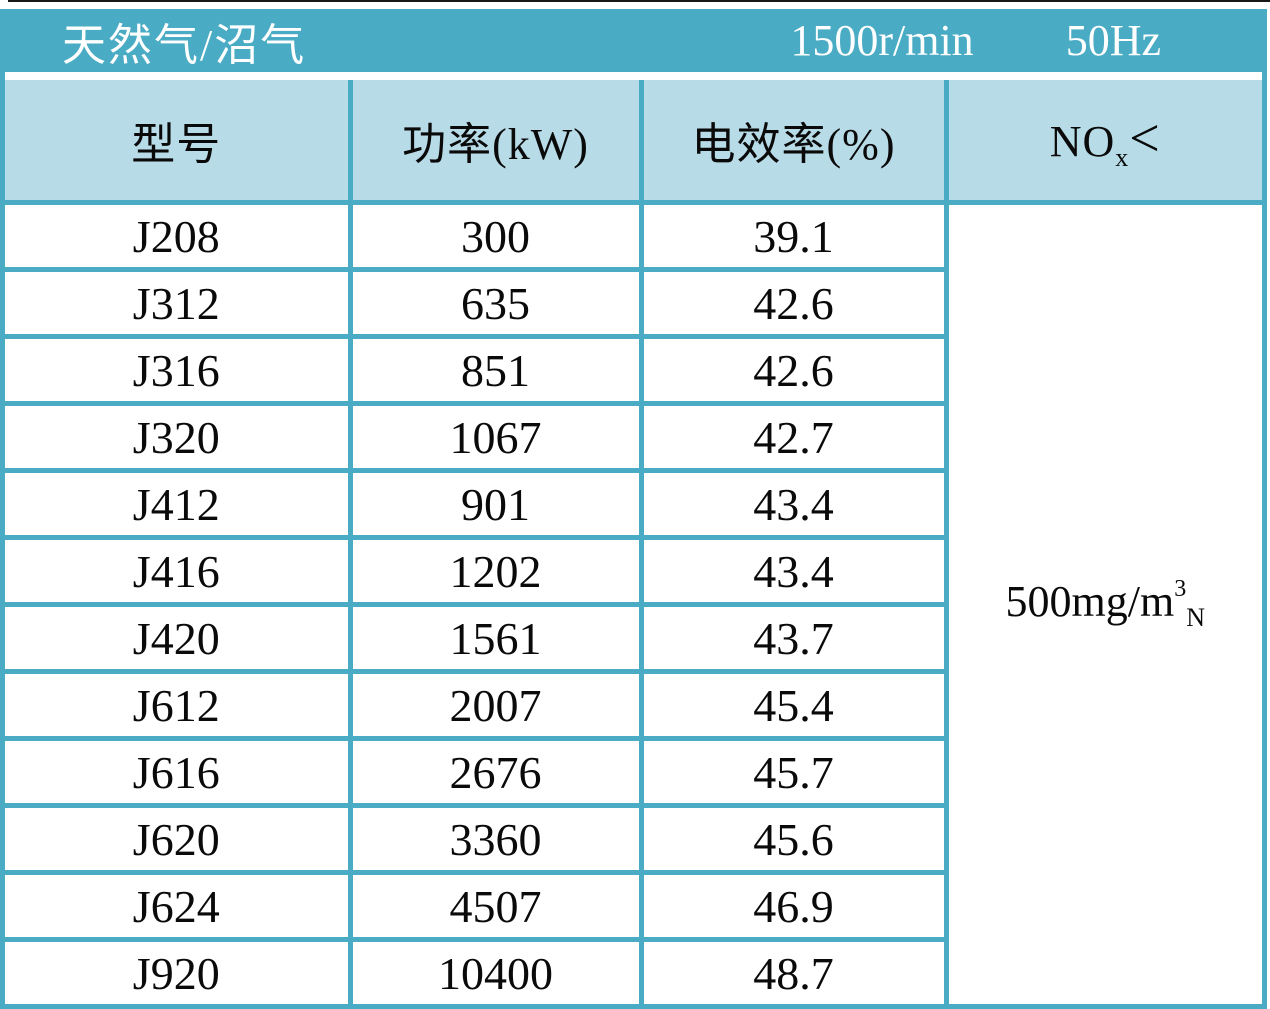  I want to click on power-cell: 901, so click(497, 505).